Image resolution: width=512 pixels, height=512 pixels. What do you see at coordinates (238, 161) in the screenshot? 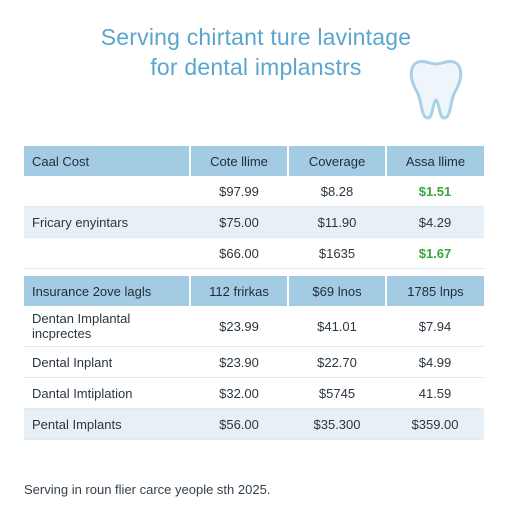
I see `column-header: Cote llime` at bounding box center [238, 161].